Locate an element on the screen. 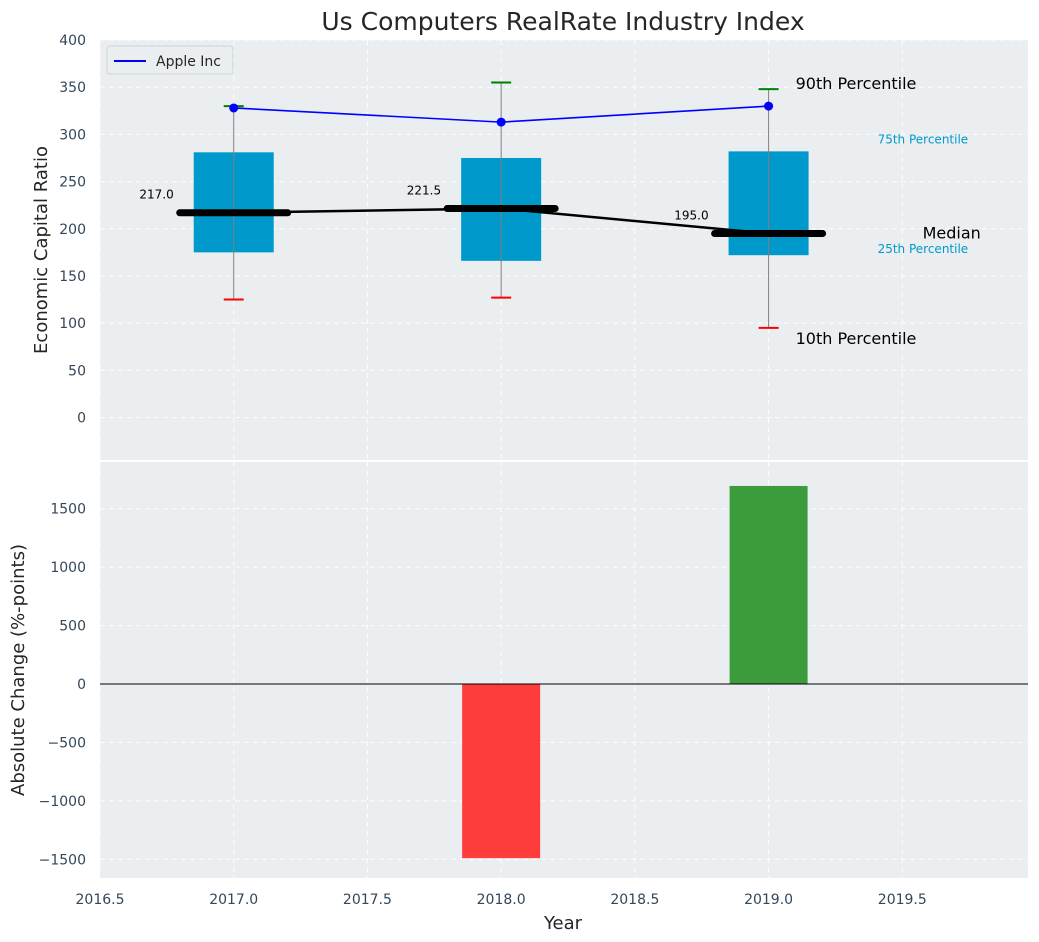  bottom-y-axis-label: Absolute Change (%-points) is located at coordinates (18, 670).